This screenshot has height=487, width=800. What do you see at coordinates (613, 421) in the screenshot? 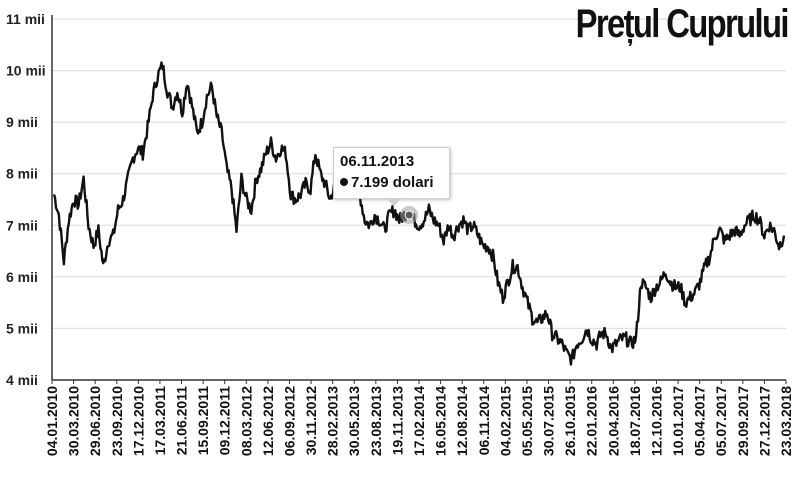
I see `x-tick-label: 20.04.2016` at bounding box center [613, 421].